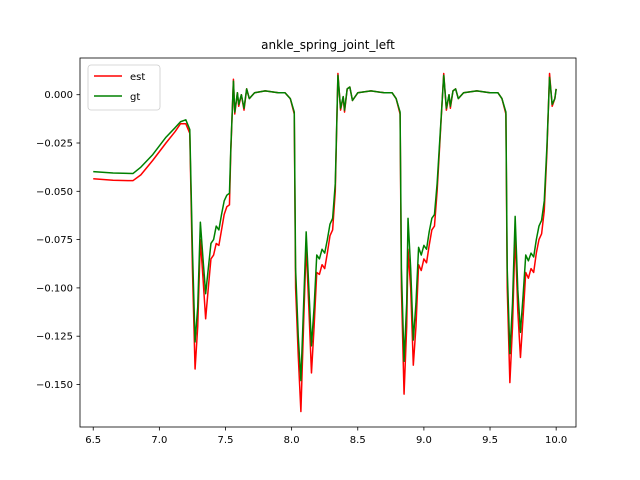 This screenshot has height=480, width=640. I want to click on y-tick-label: 0.000, so click(58, 95).